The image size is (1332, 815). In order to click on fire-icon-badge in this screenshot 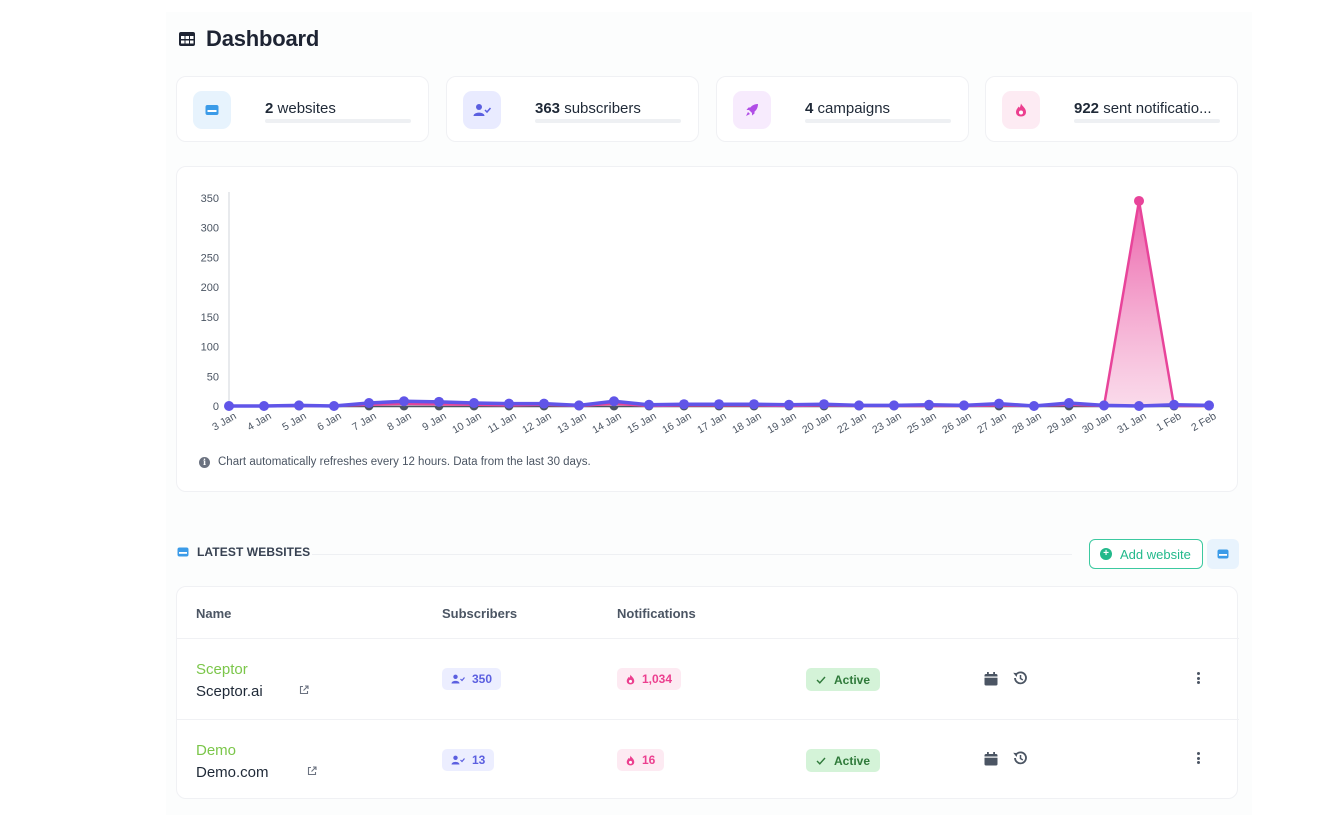, I will do `click(1021, 110)`.